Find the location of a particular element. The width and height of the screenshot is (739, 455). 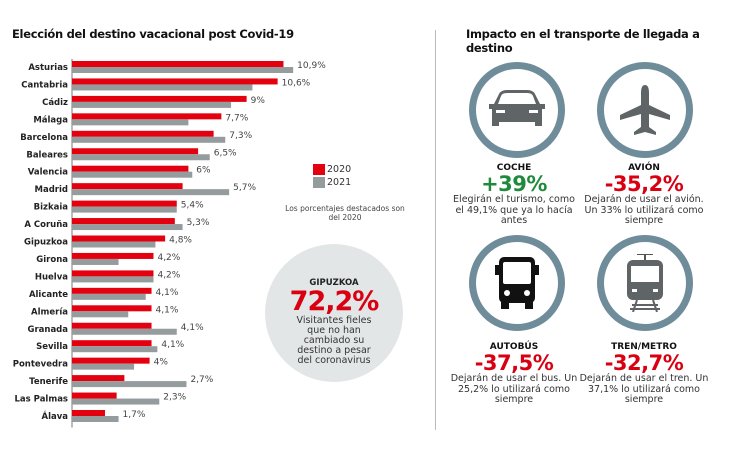

data-label: 6,5% is located at coordinates (225, 153).